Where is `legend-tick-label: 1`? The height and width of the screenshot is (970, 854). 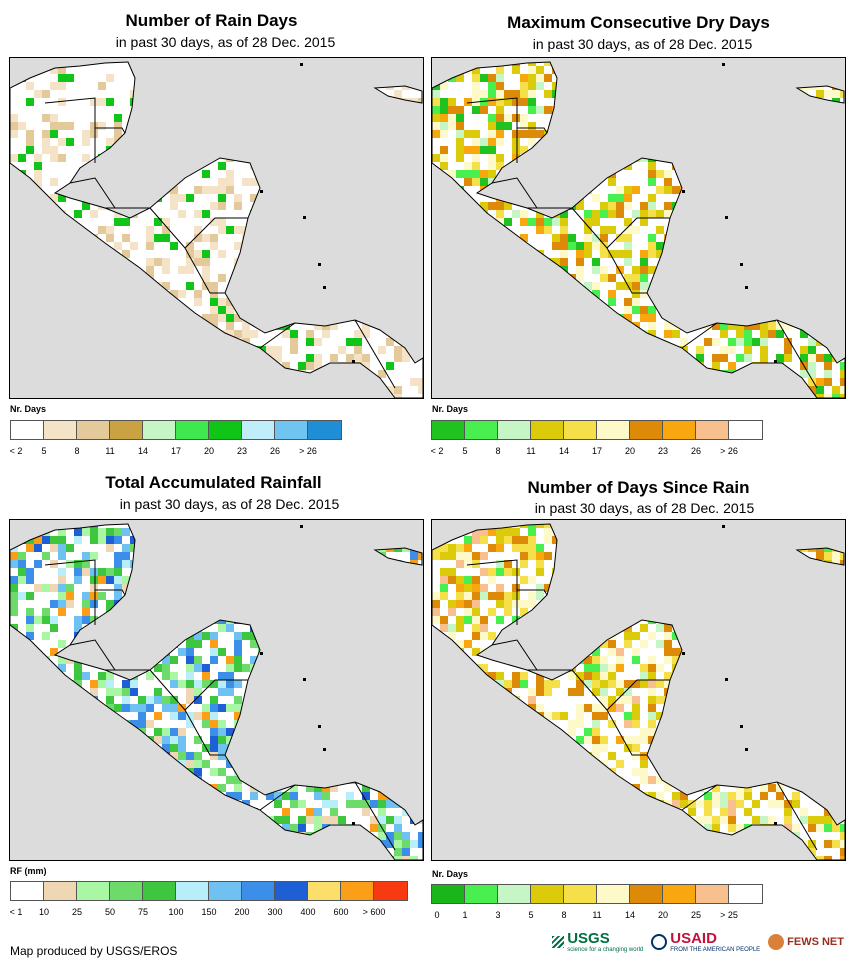
legend-tick-label: 1 is located at coordinates (465, 915).